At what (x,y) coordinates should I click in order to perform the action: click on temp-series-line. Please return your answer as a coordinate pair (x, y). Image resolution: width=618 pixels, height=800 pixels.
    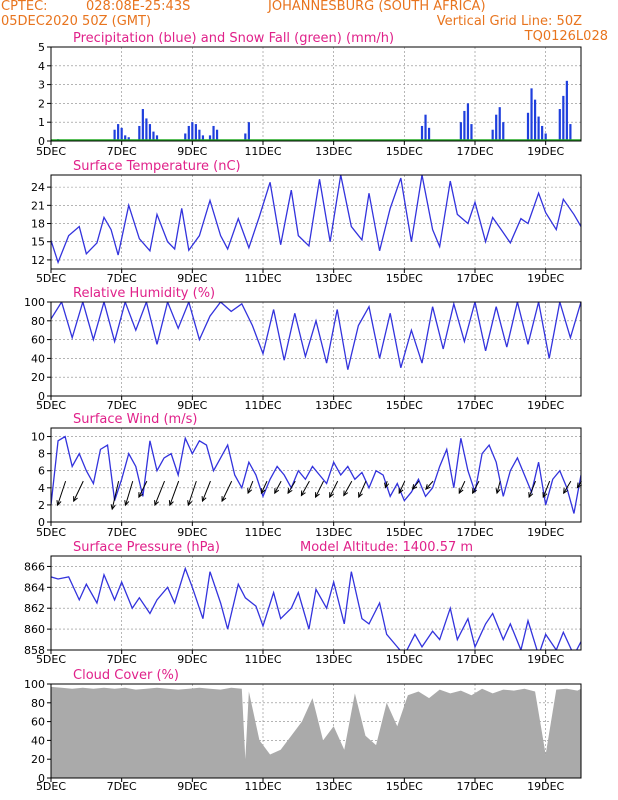
    Looking at the image, I should click on (316, 220).